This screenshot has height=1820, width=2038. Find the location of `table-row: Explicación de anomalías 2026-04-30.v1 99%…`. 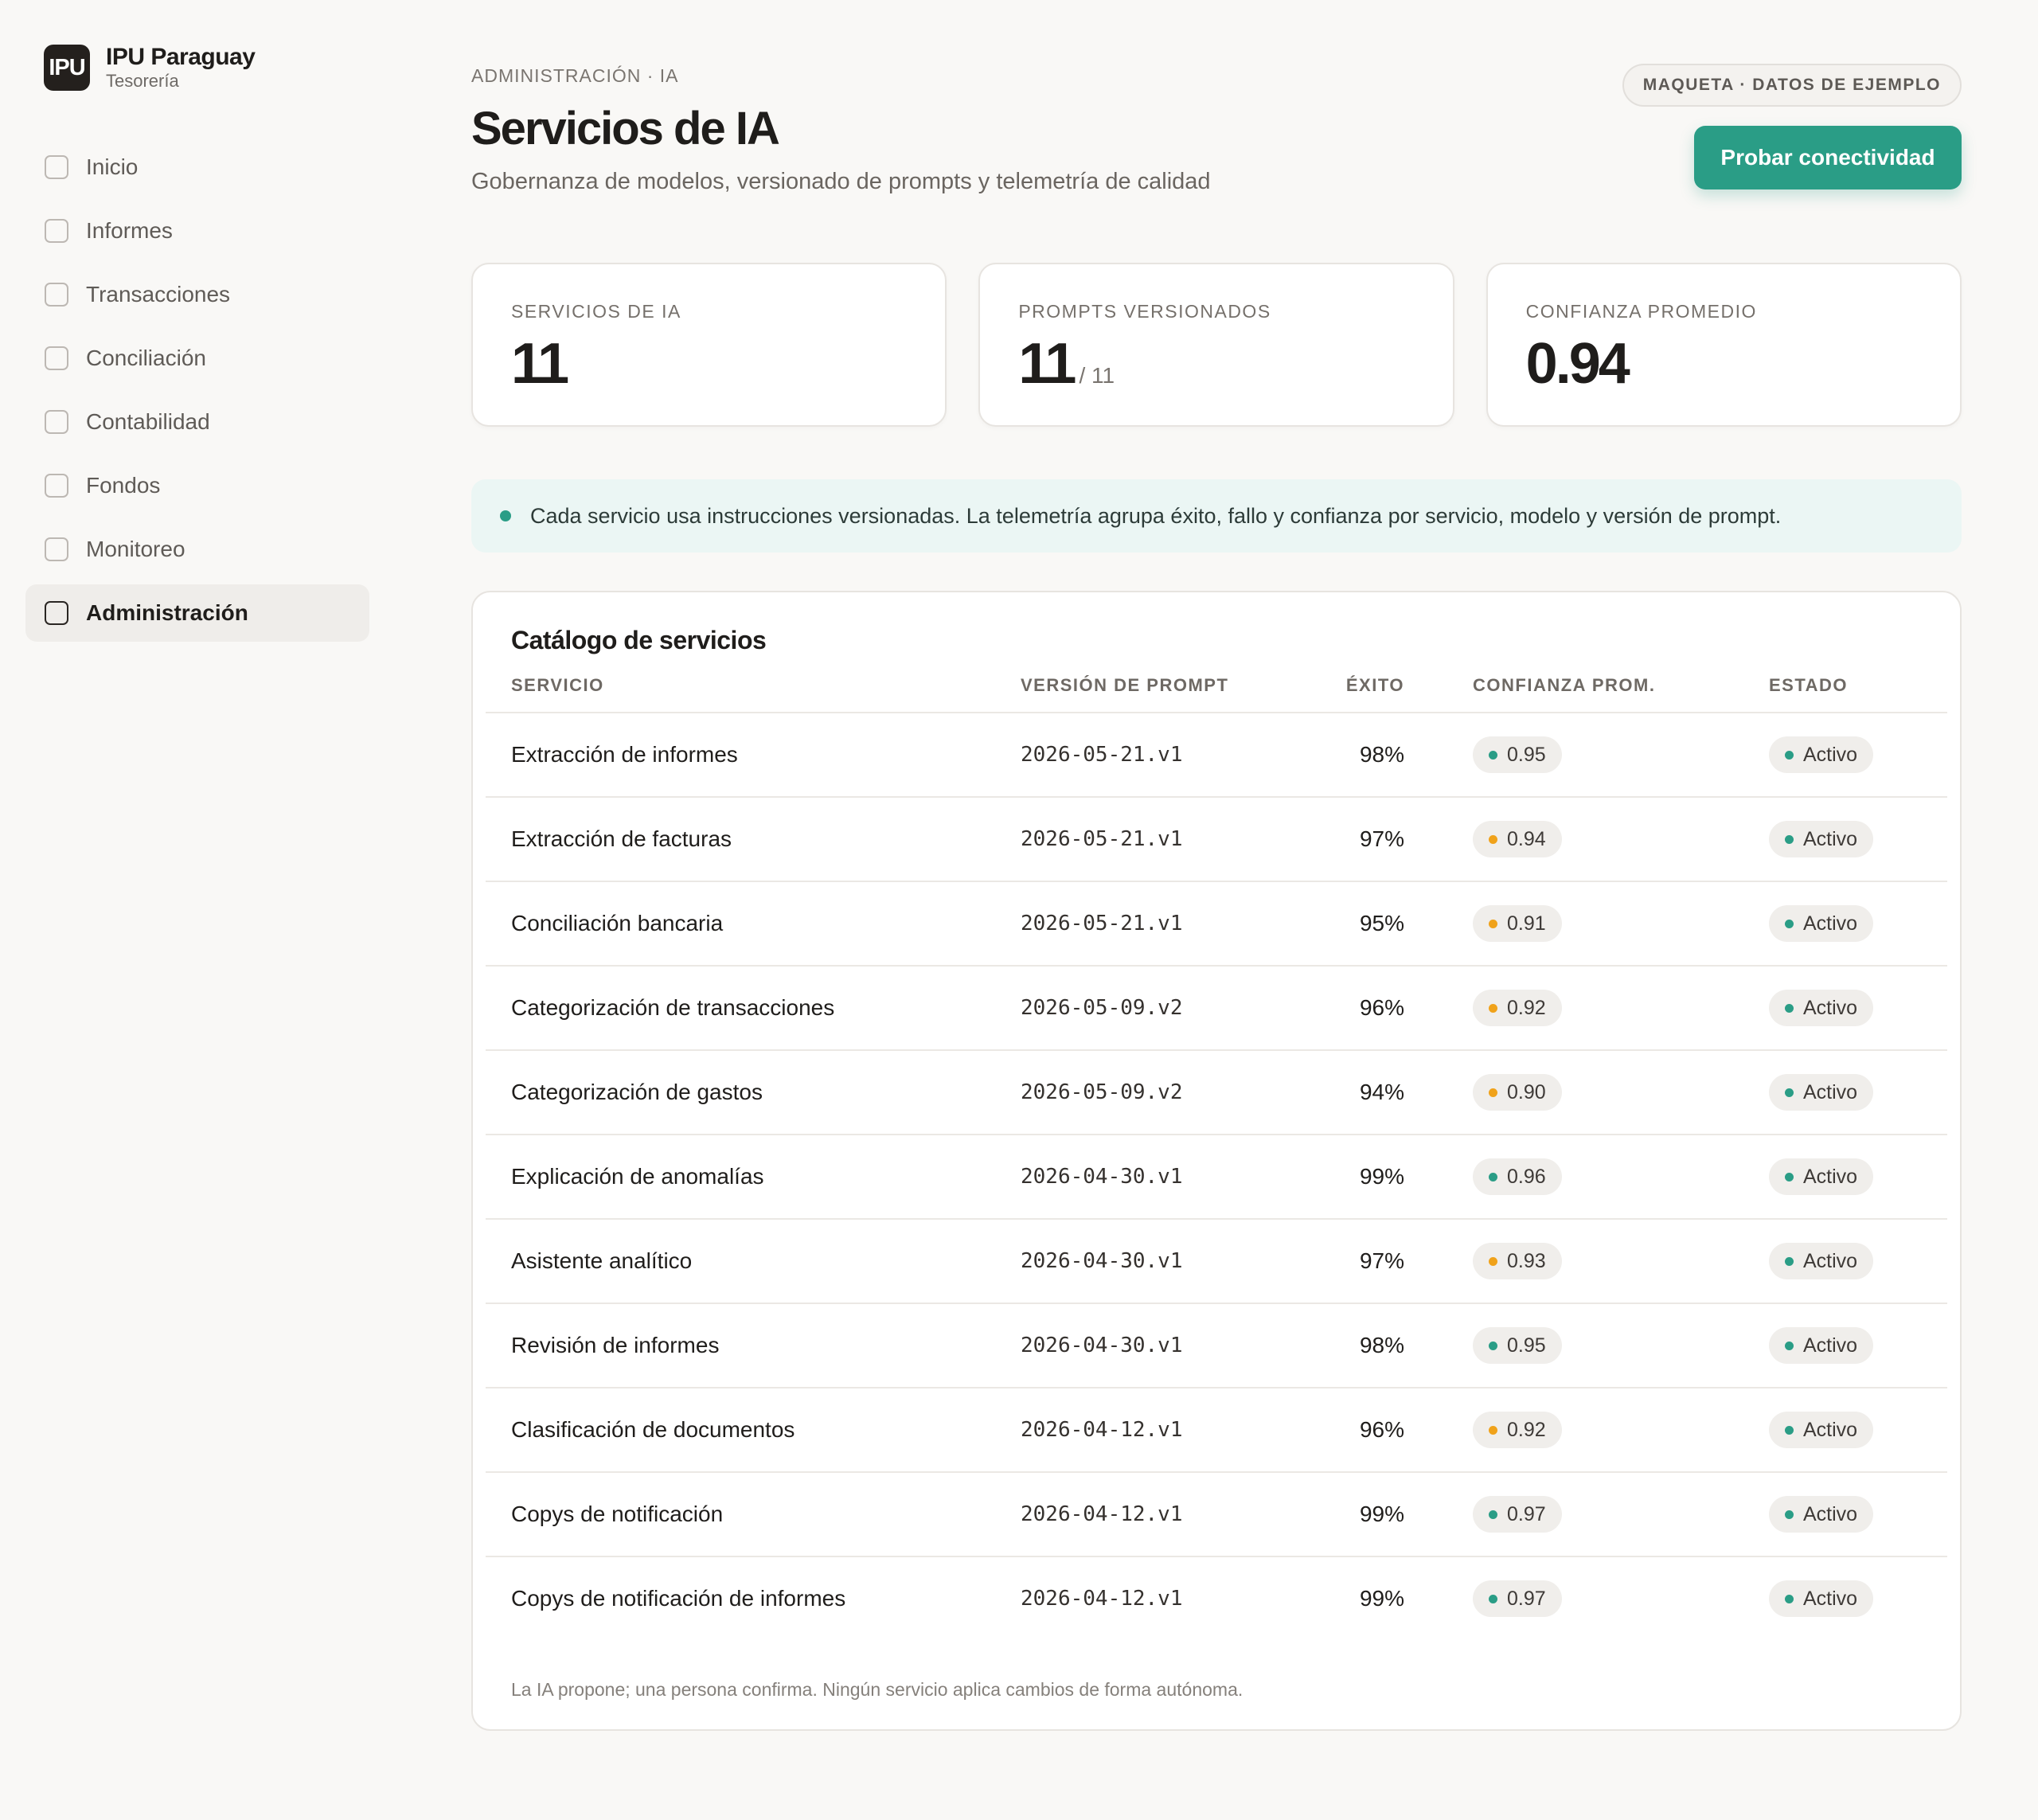

table-row: Explicación de anomalías 2026-04-30.v1 99%… is located at coordinates (1216, 1177).